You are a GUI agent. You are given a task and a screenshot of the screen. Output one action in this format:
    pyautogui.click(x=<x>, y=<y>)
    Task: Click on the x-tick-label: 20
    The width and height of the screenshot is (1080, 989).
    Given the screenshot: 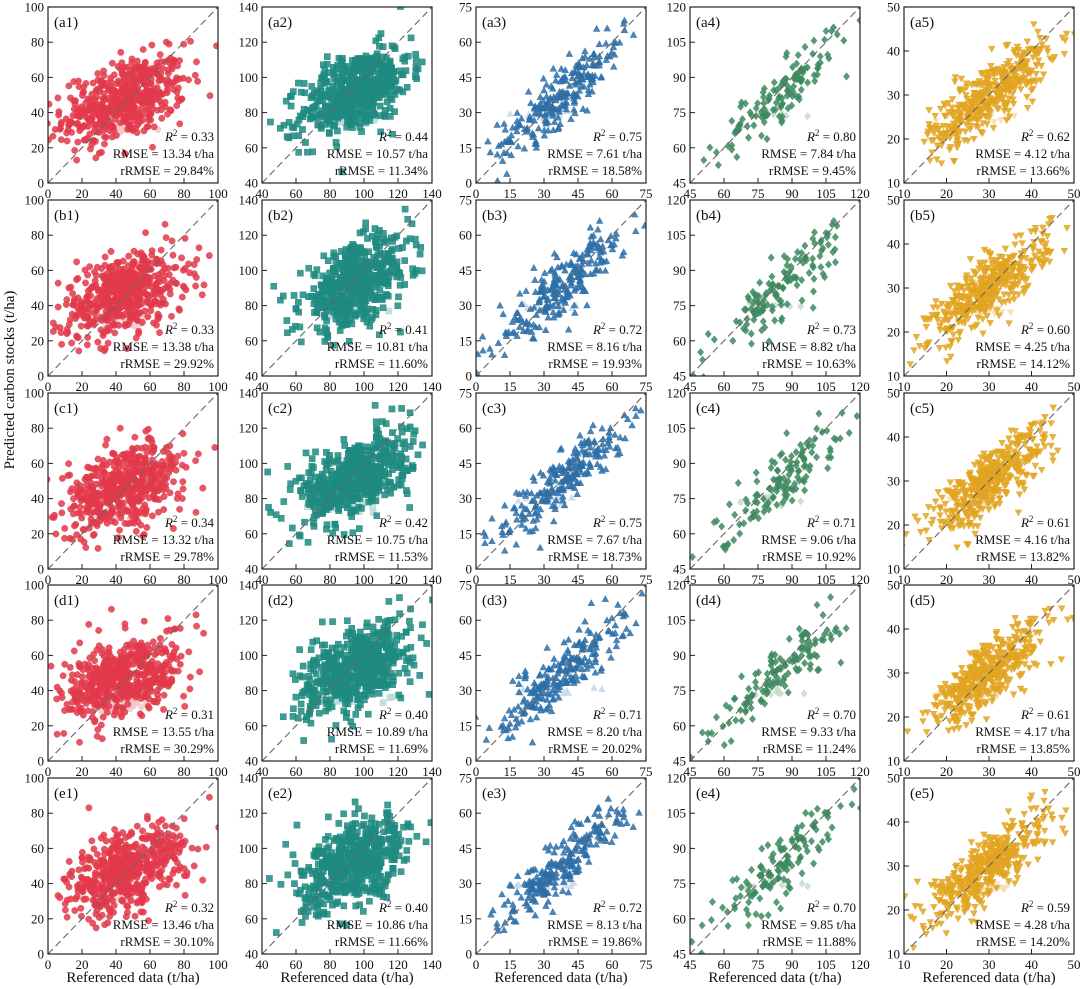 What is the action you would take?
    pyautogui.click(x=946, y=193)
    